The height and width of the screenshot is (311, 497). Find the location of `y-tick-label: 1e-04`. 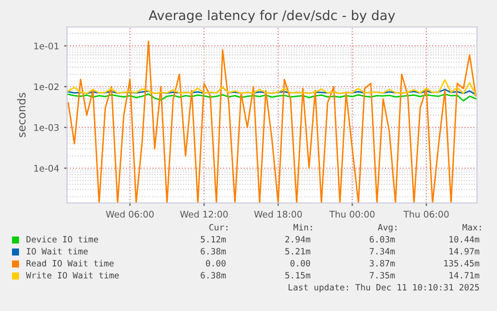

y-tick-label: 1e-04 is located at coordinates (46, 168).